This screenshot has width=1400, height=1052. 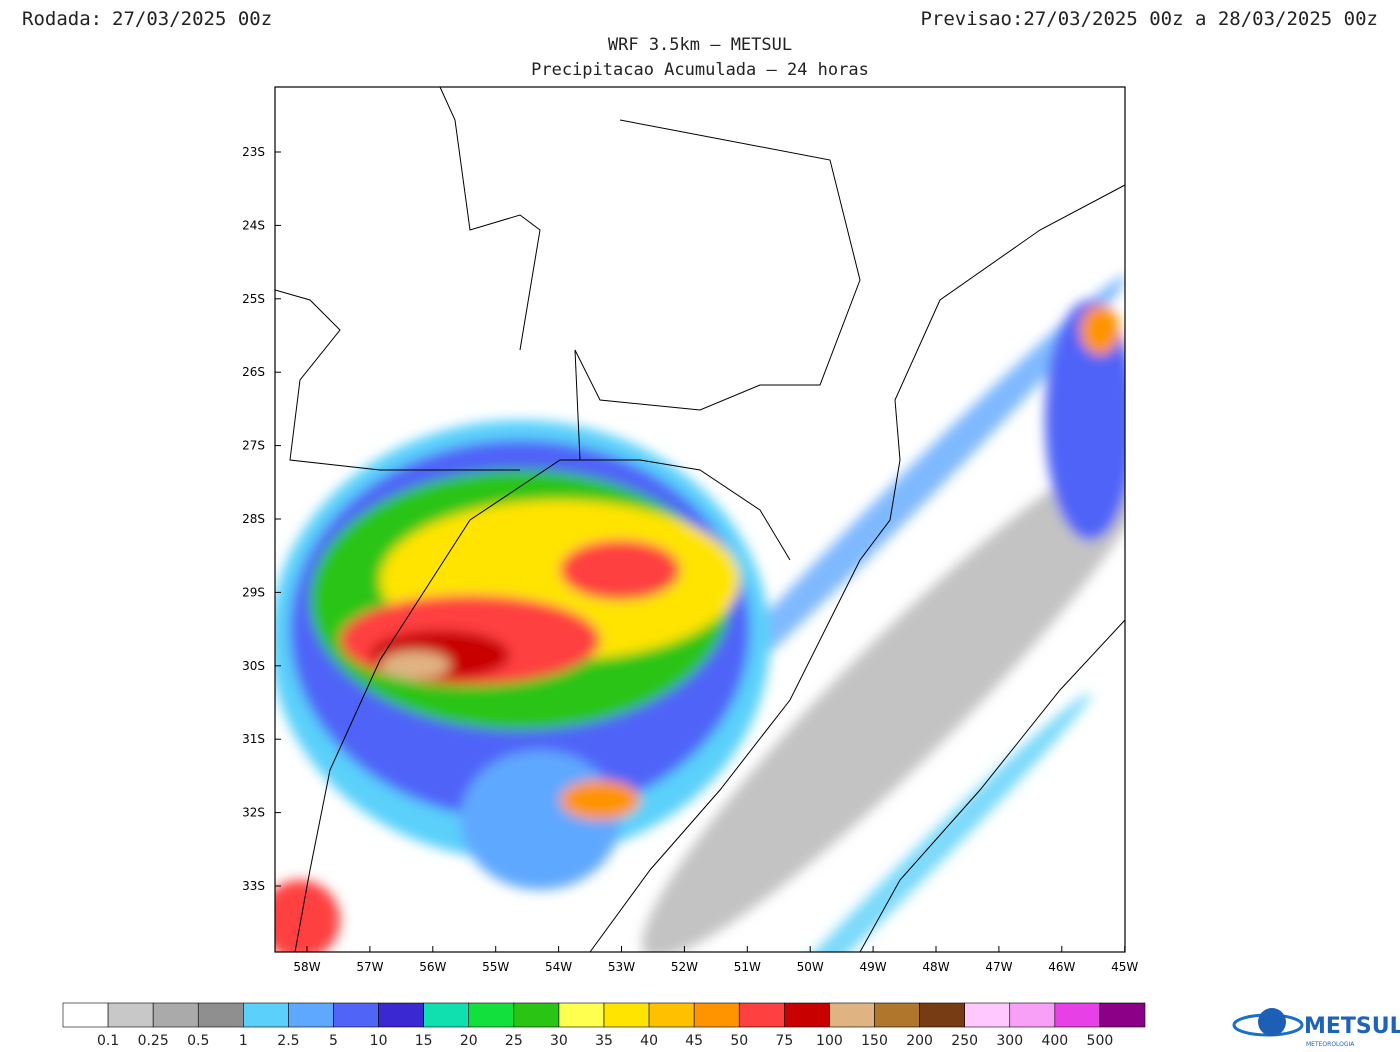 What do you see at coordinates (108, 1041) in the screenshot?
I see `colorbar-label: 0.1` at bounding box center [108, 1041].